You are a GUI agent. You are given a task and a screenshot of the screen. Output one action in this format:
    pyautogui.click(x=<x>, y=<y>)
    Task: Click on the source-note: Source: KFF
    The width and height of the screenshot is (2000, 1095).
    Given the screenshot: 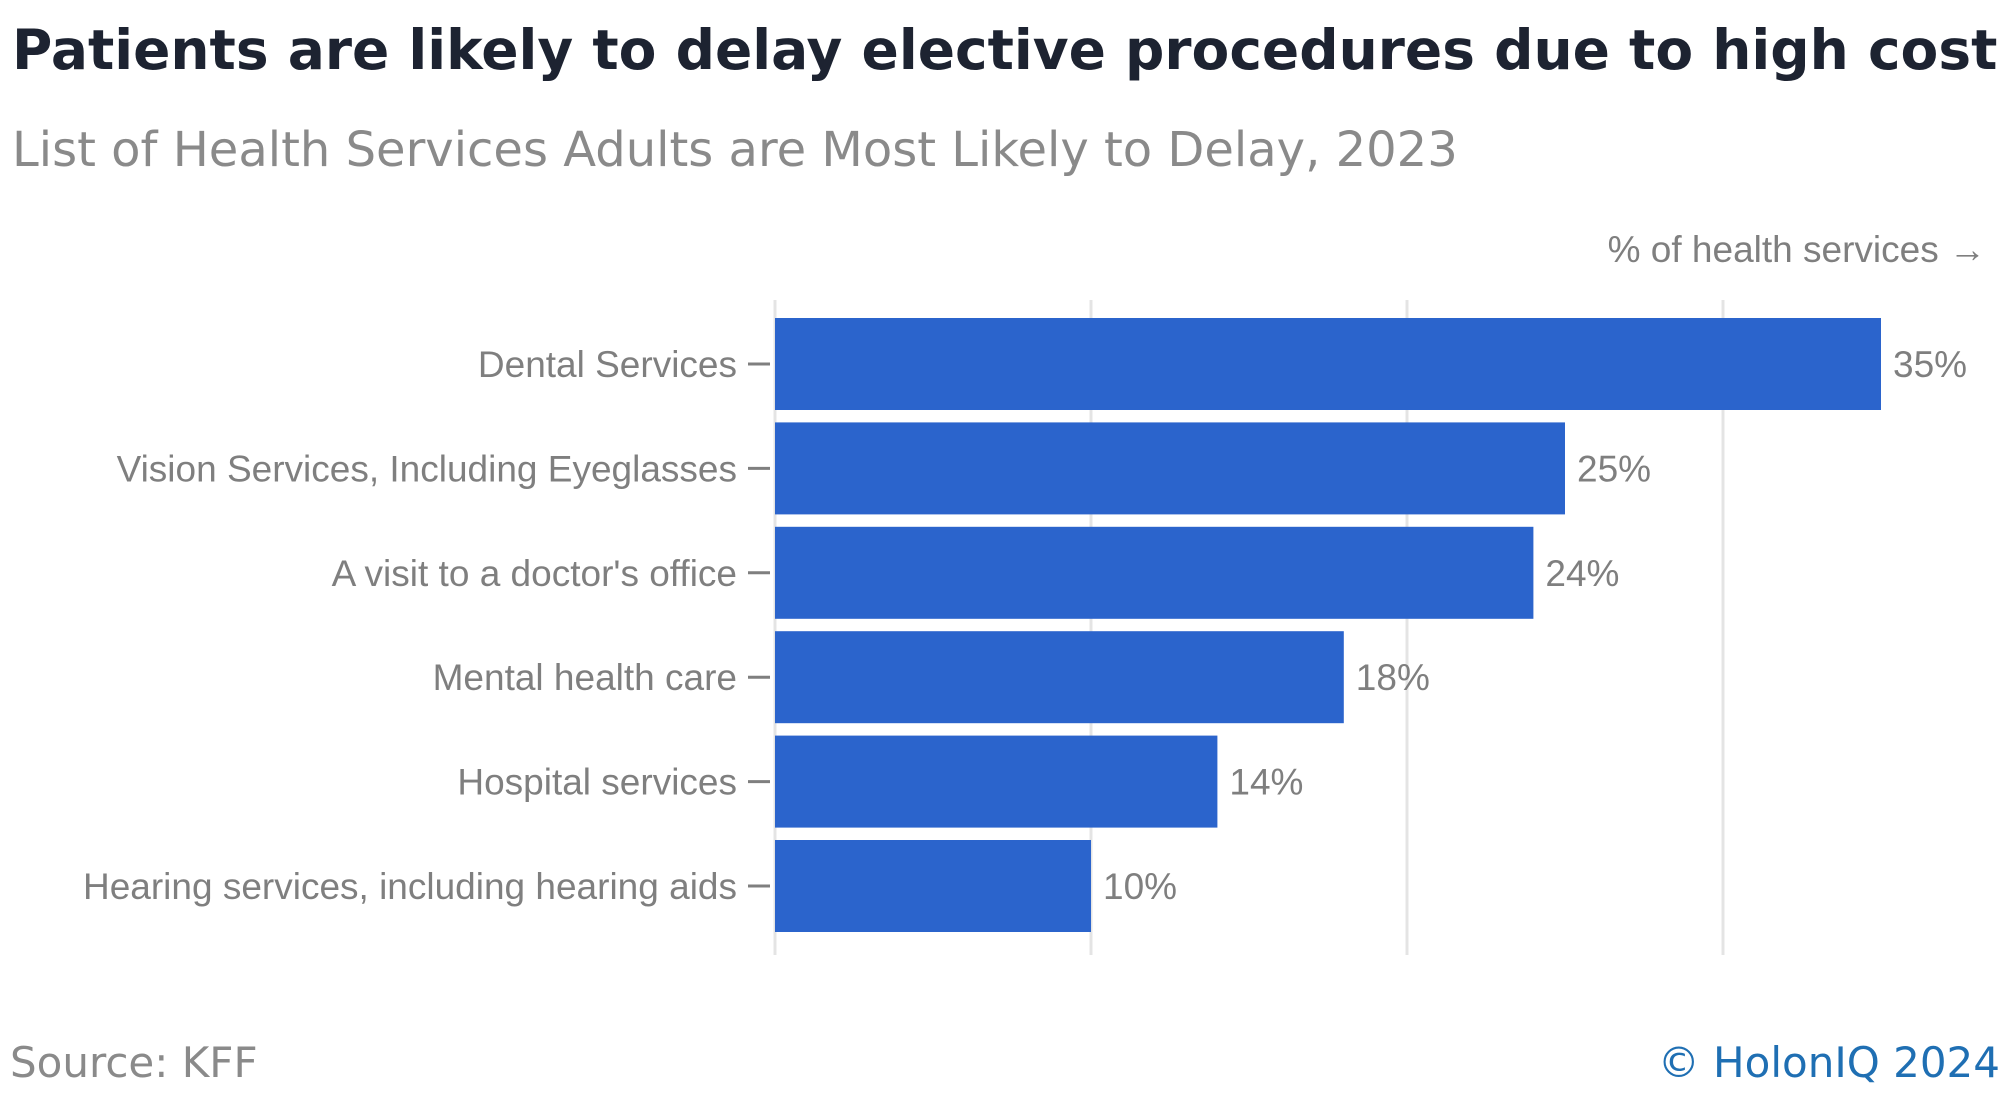 What is the action you would take?
    pyautogui.click(x=134, y=1062)
    